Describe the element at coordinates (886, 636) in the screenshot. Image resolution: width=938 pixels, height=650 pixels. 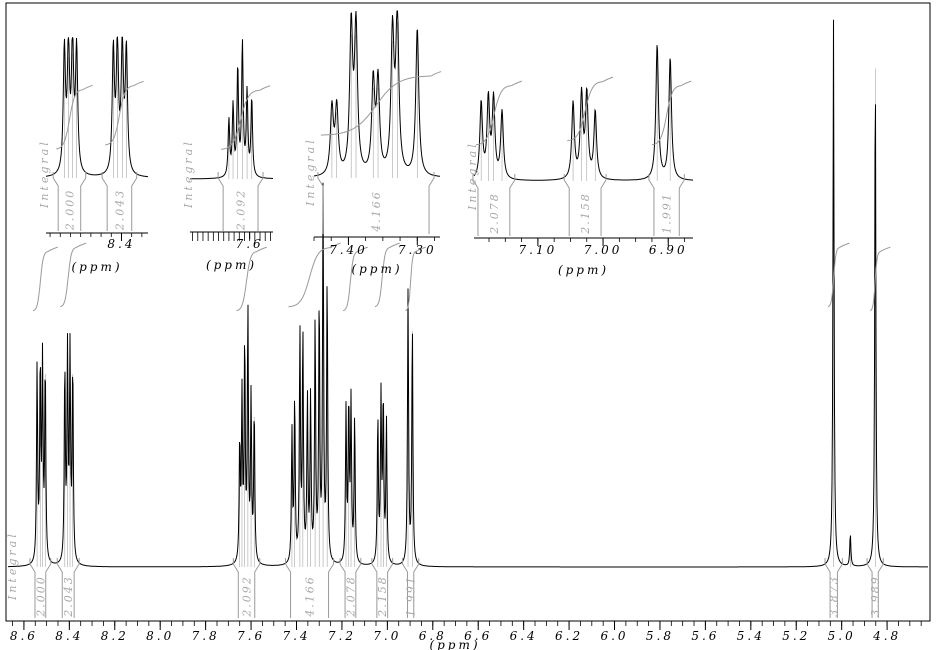
I see `x-tick-label: 4.8` at that location.